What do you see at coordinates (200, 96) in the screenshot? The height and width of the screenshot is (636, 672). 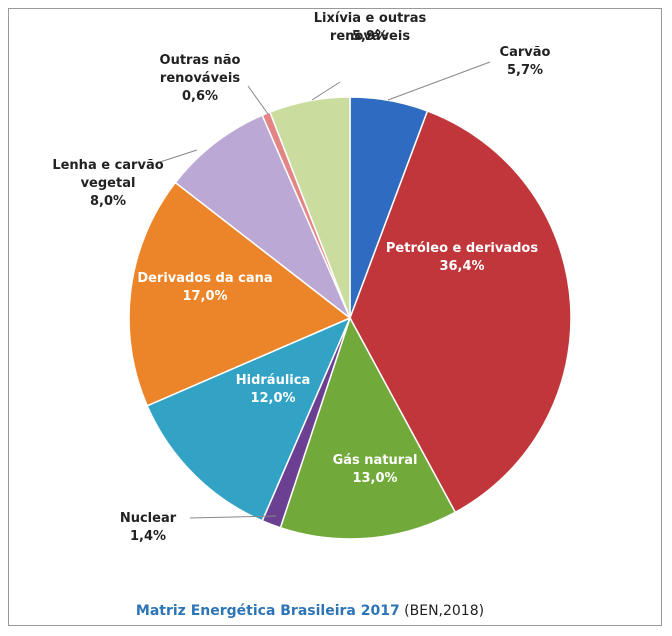 I see `slice-value: 0,6%` at bounding box center [200, 96].